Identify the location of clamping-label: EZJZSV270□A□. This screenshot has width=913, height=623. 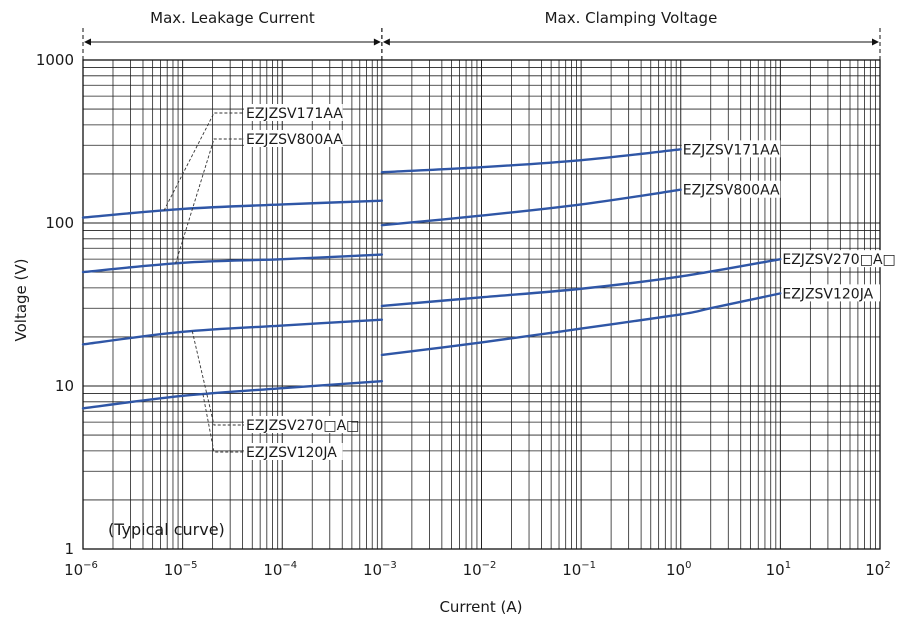
(838, 260).